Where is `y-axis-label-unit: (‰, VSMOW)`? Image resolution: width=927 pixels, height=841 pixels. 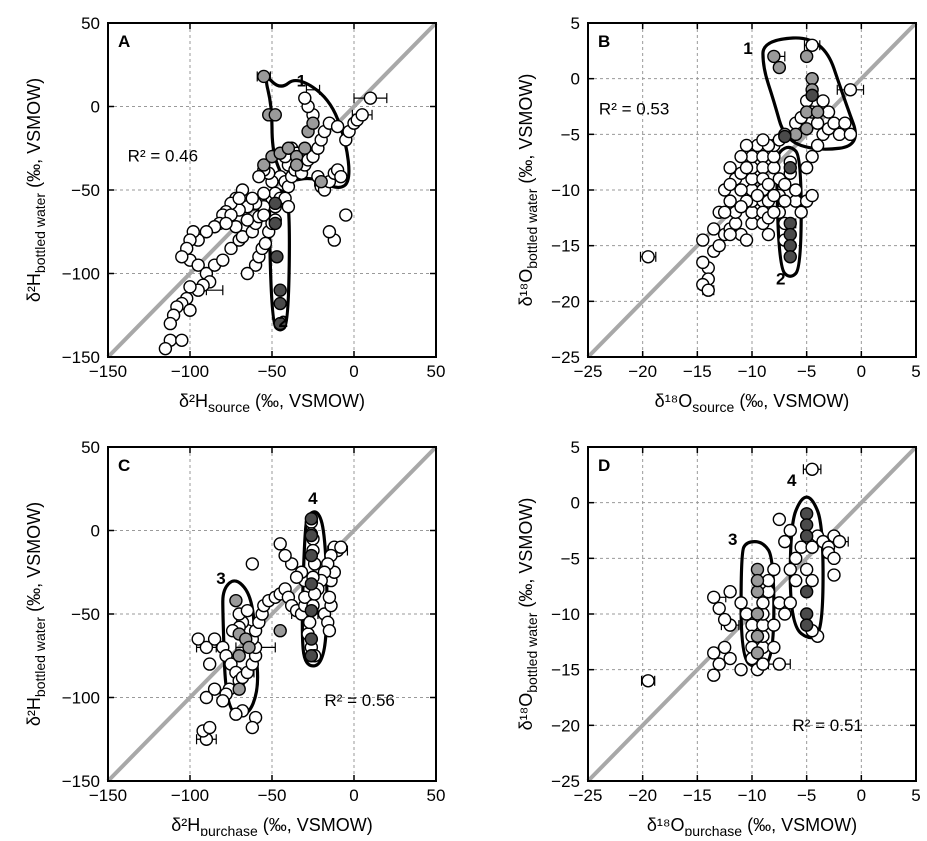
y-axis-label-unit: (‰, VSMOW) is located at coordinates (526, 555).